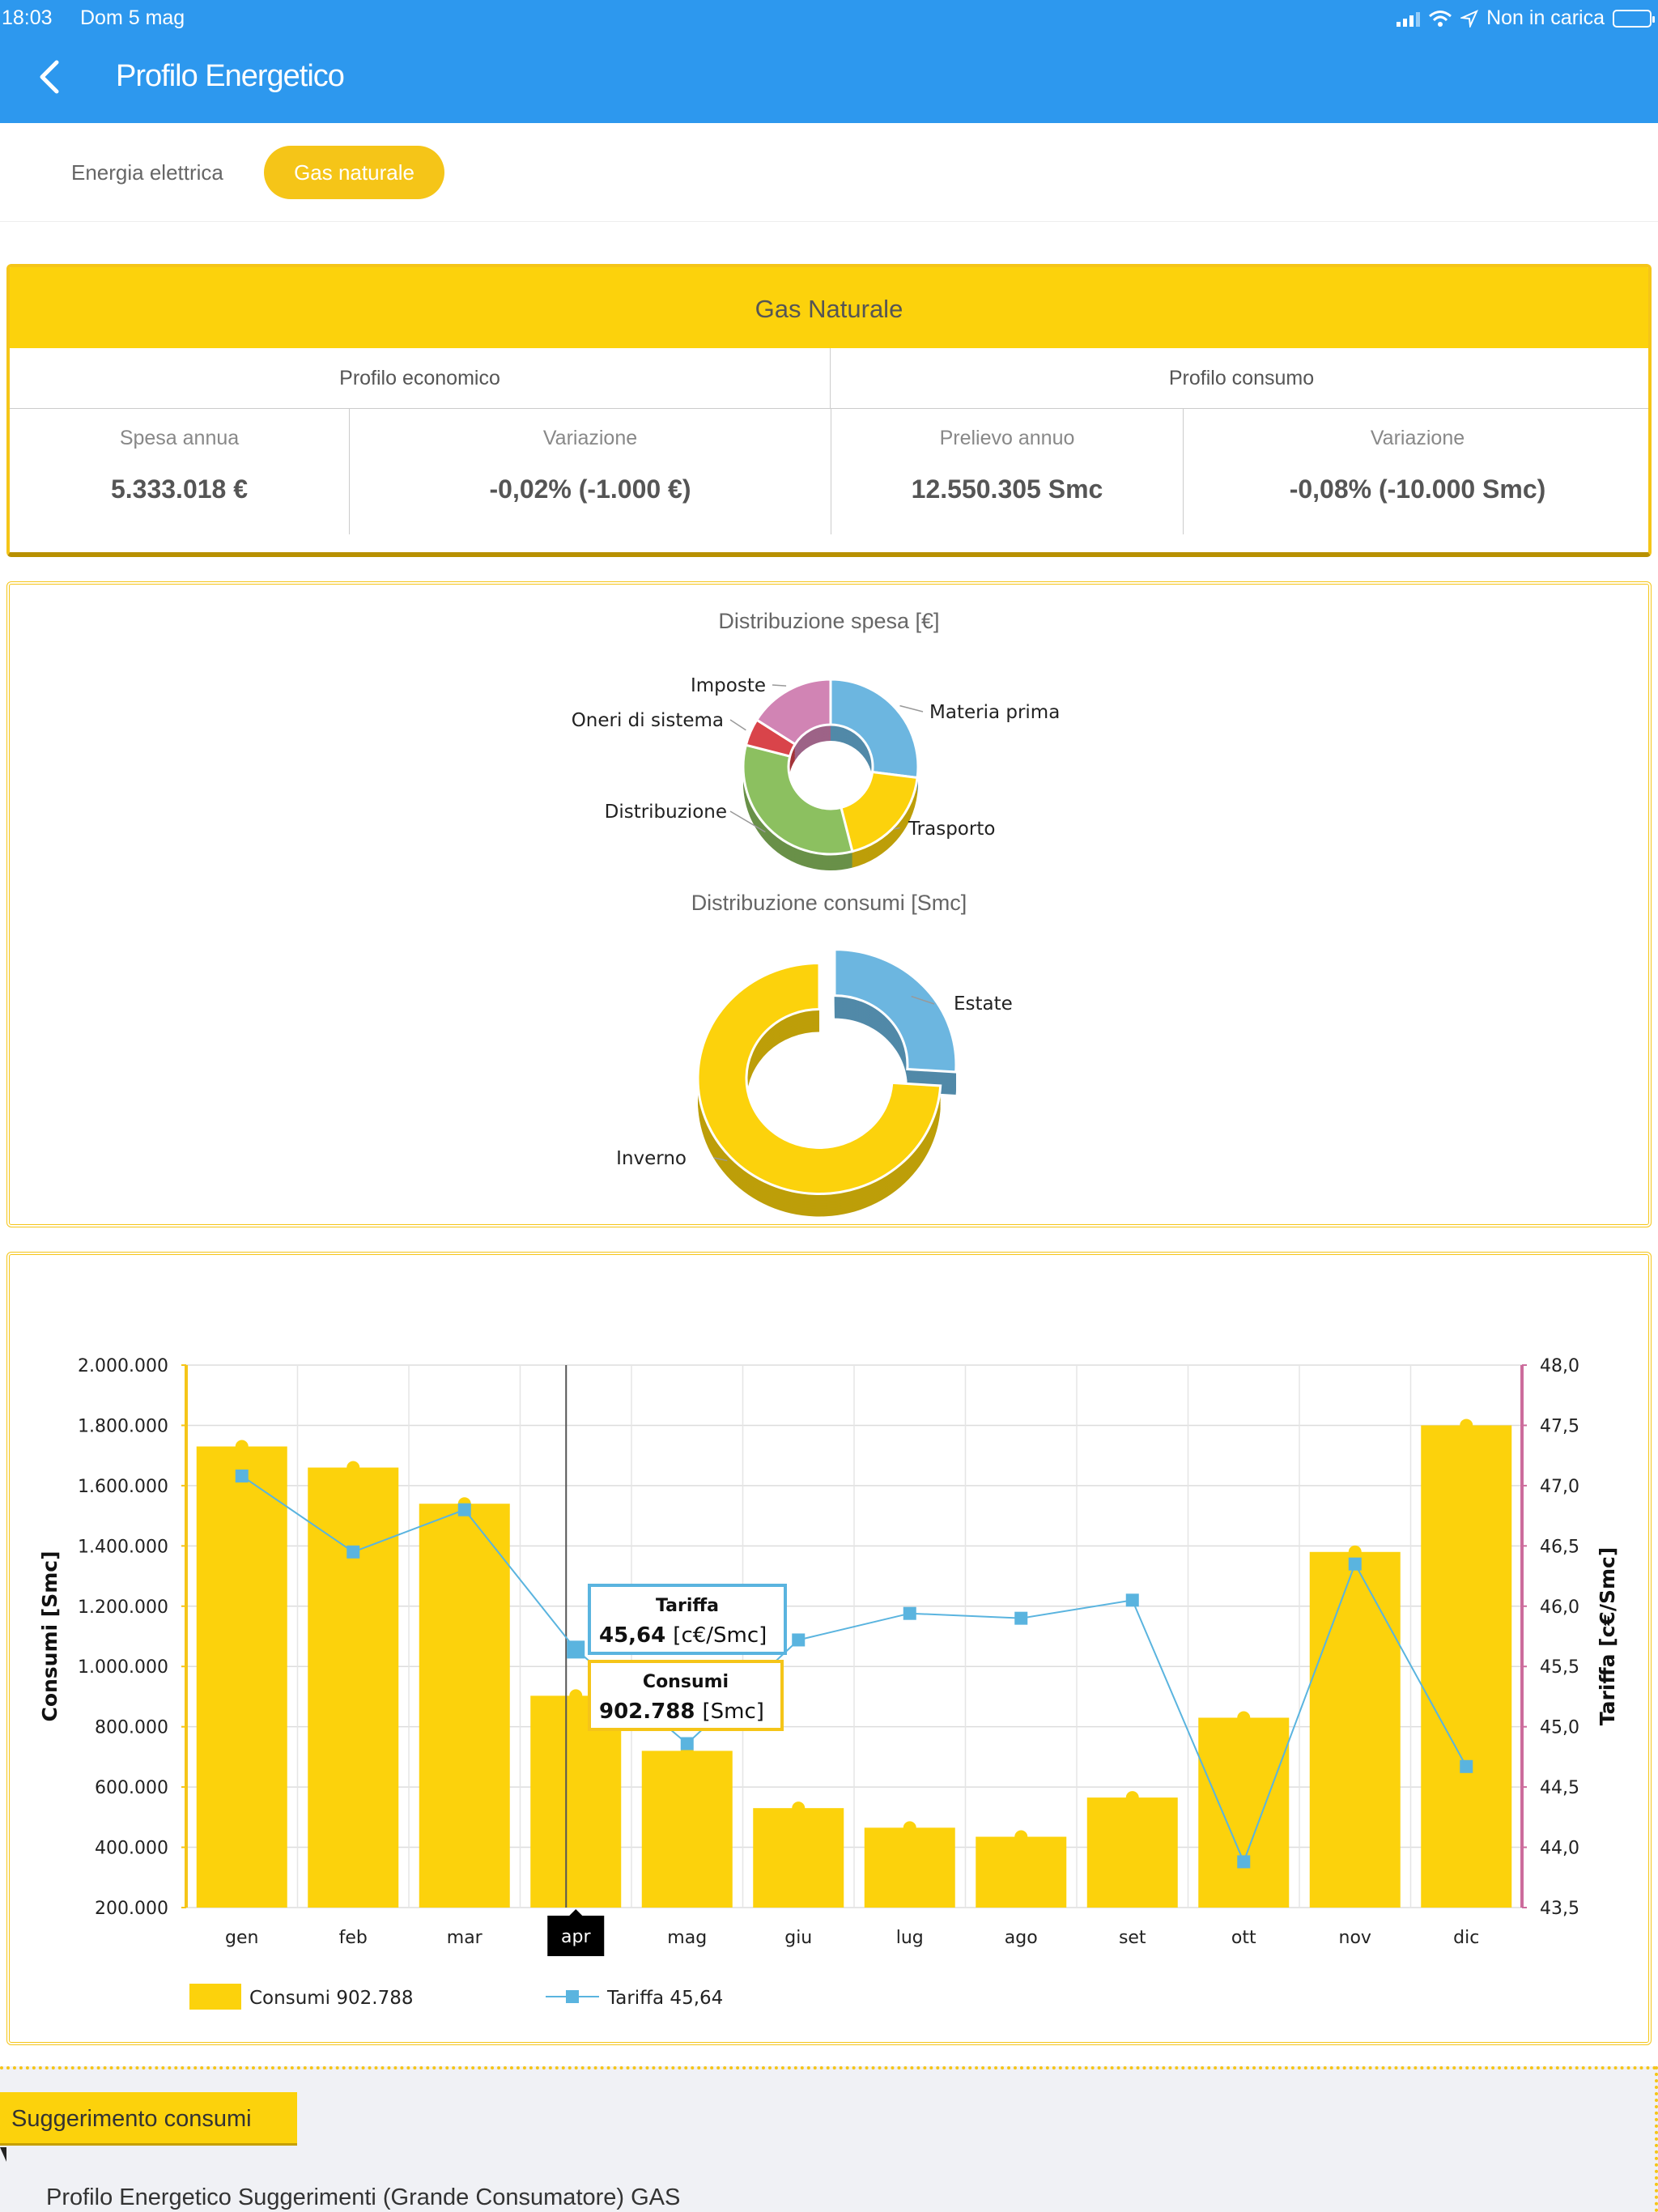 This screenshot has height=2212, width=1658. I want to click on tariff-point-mar, so click(464, 1510).